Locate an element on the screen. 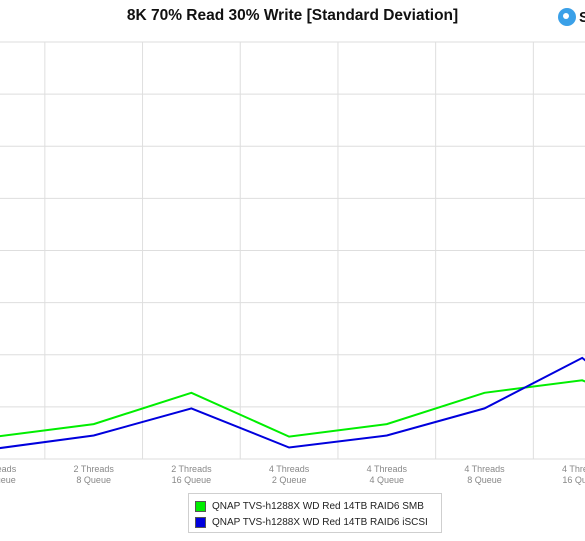 Image resolution: width=585 pixels, height=541 pixels. legend-item-smb: QNAP TVS-h1288X WD Red 14TB RAID6 SMB is located at coordinates (315, 506).